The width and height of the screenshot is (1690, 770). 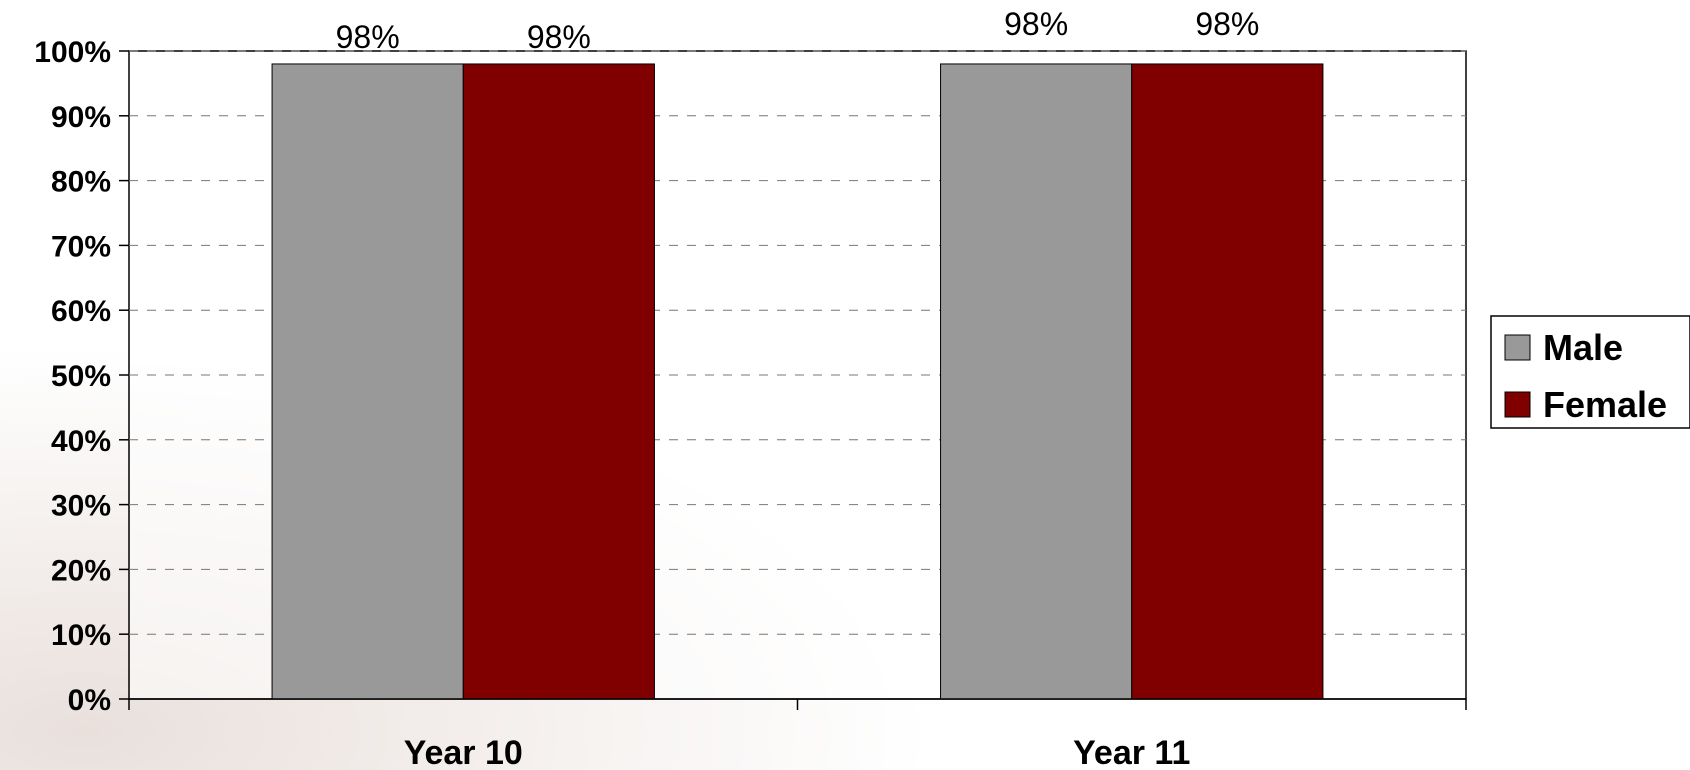 I want to click on y-tick-label: 50%, so click(x=81, y=376).